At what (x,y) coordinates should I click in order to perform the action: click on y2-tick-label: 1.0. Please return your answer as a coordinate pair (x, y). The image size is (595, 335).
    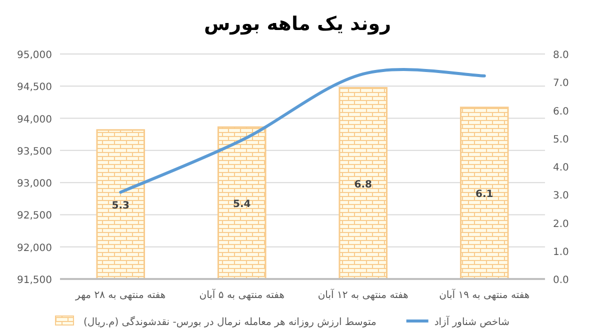
    Looking at the image, I should click on (561, 252).